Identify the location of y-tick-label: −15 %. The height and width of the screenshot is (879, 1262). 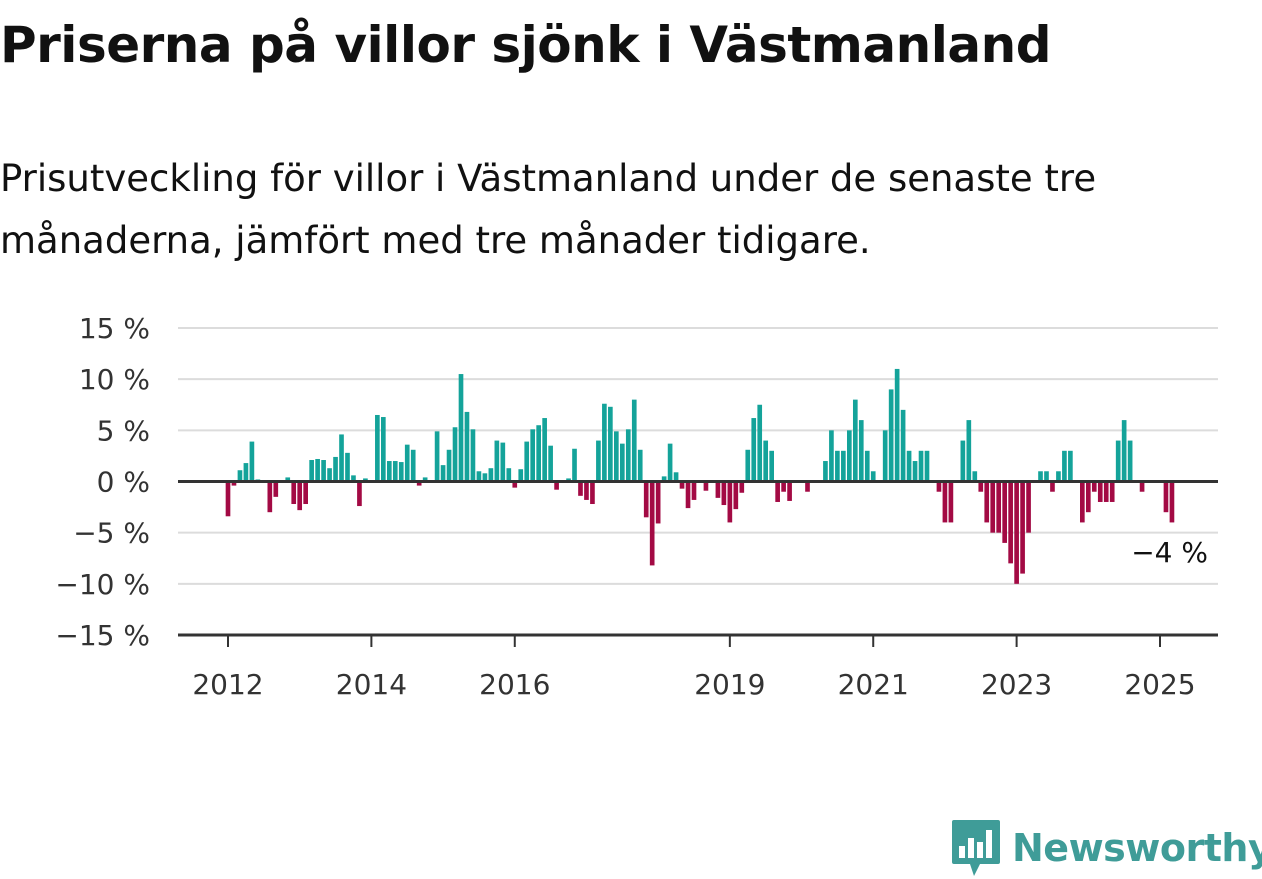
(102, 635).